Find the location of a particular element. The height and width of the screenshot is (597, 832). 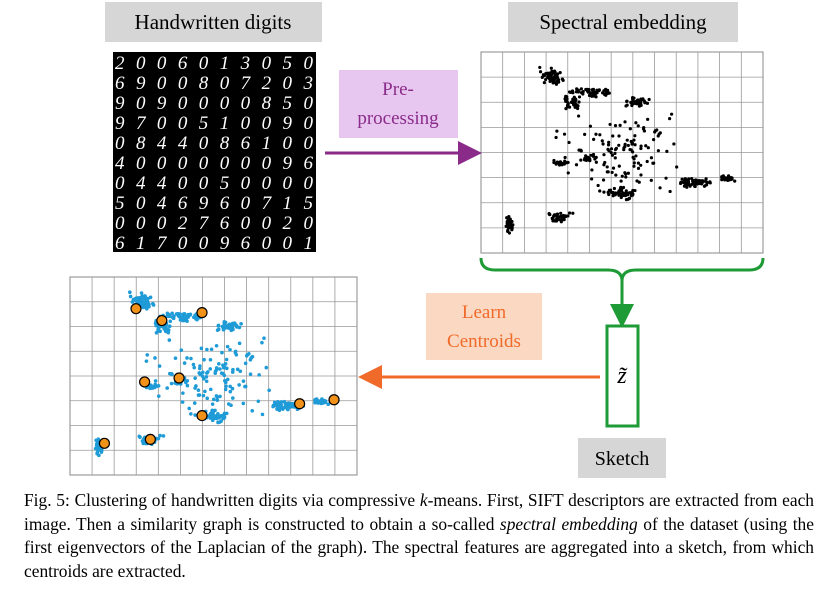

embedding-label: Spectral embedding is located at coordinates (623, 22).